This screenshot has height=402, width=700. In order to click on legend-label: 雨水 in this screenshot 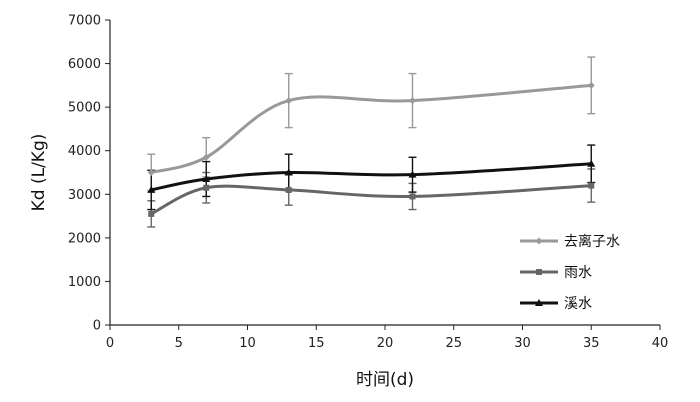, I will do `click(578, 273)`.